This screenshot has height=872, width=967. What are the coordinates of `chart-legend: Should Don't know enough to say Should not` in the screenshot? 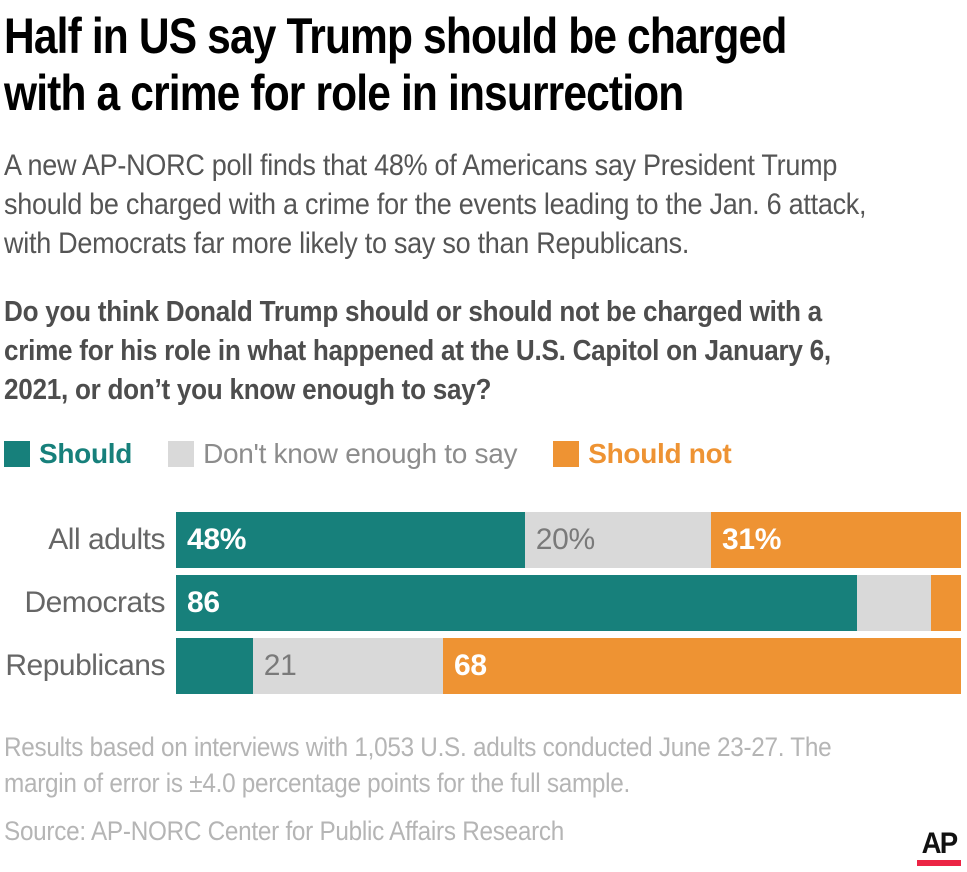 It's located at (482, 454).